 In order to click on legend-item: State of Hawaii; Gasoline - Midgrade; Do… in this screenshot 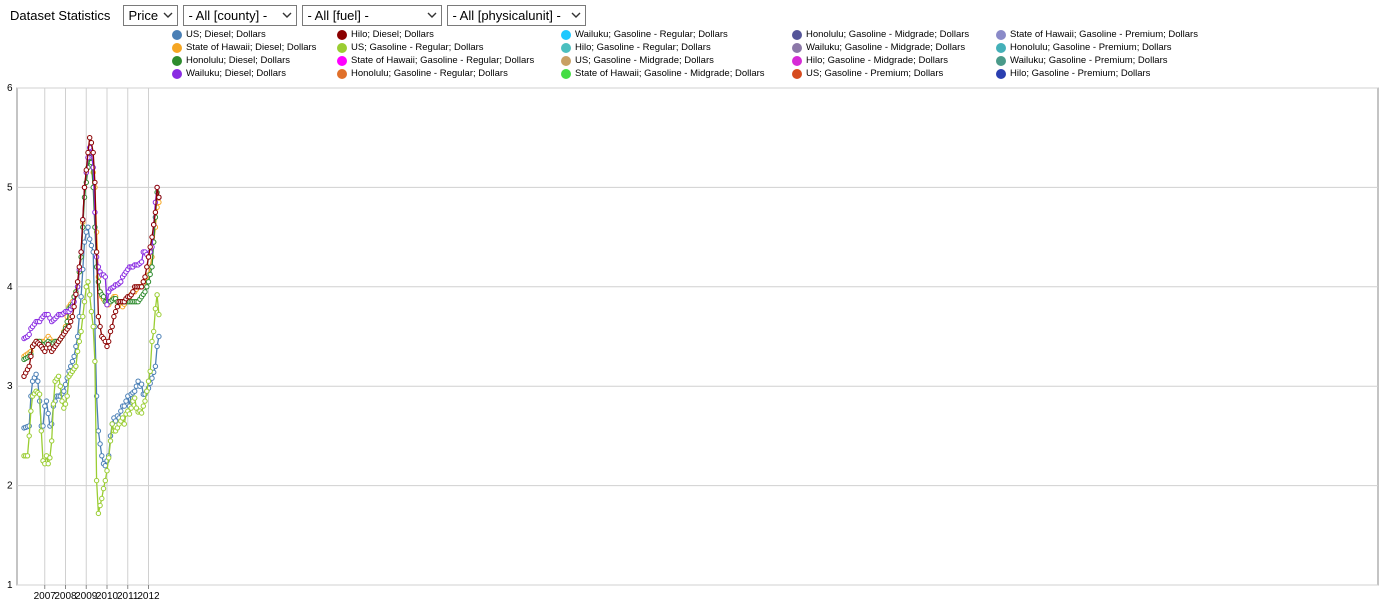, I will do `click(663, 73)`.